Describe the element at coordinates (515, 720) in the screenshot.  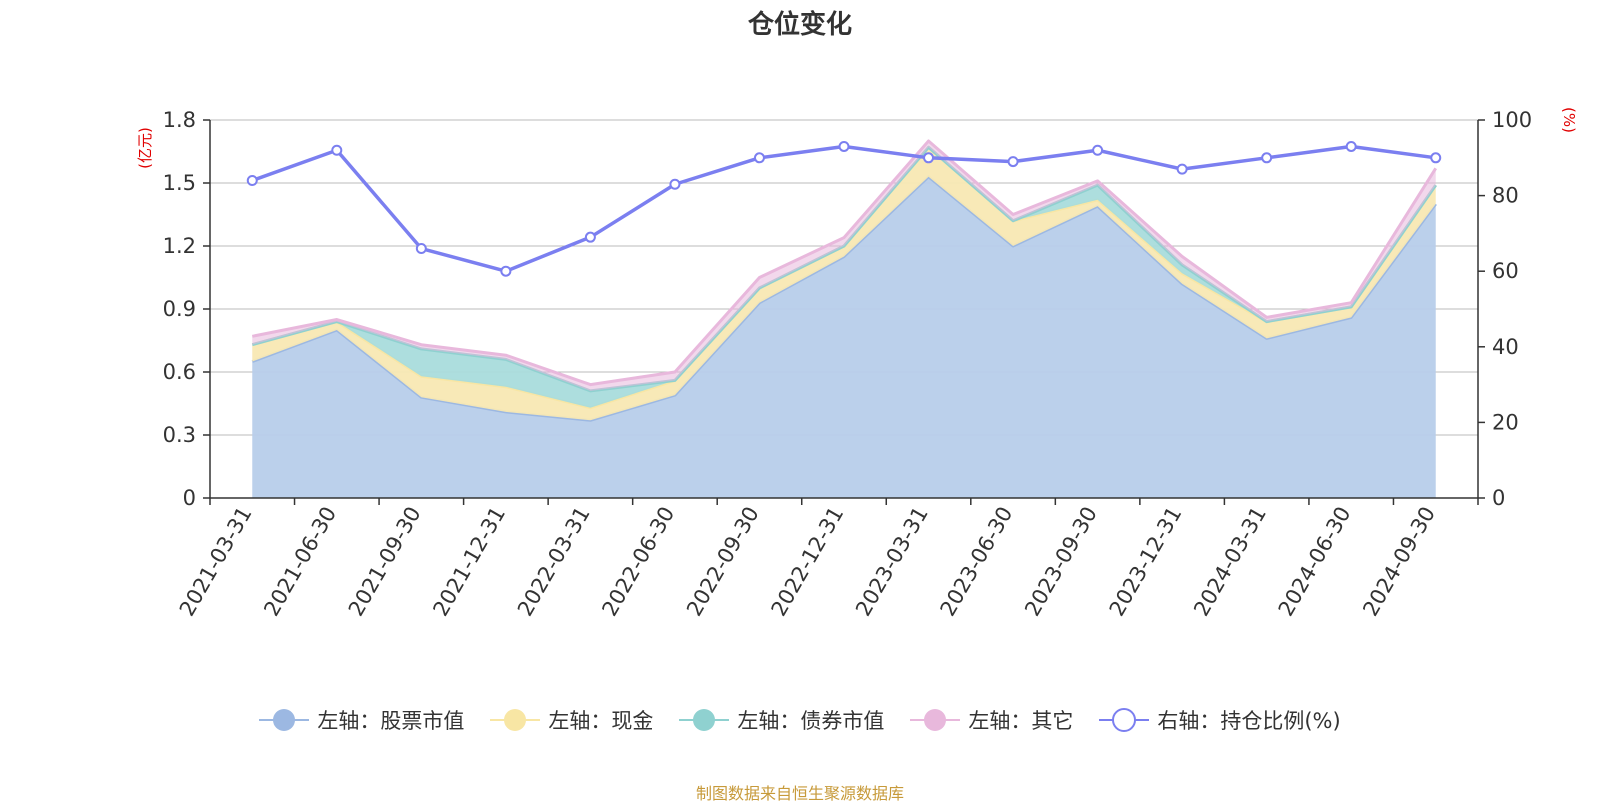
I see `legend-cash-marker-icon` at that location.